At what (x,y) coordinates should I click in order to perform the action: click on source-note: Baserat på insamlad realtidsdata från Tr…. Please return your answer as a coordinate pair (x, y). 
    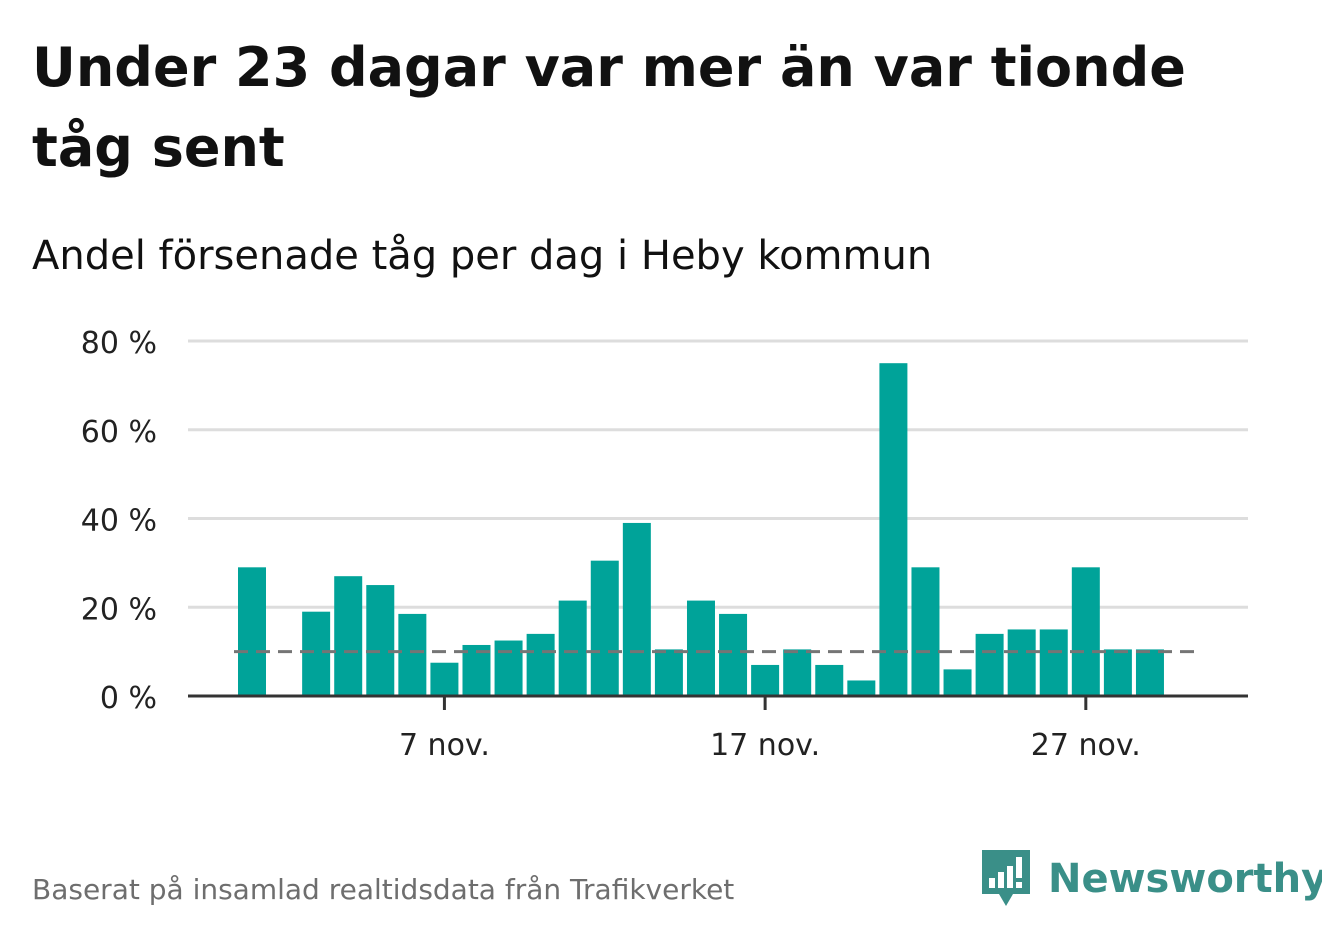
    Looking at the image, I should click on (383, 889).